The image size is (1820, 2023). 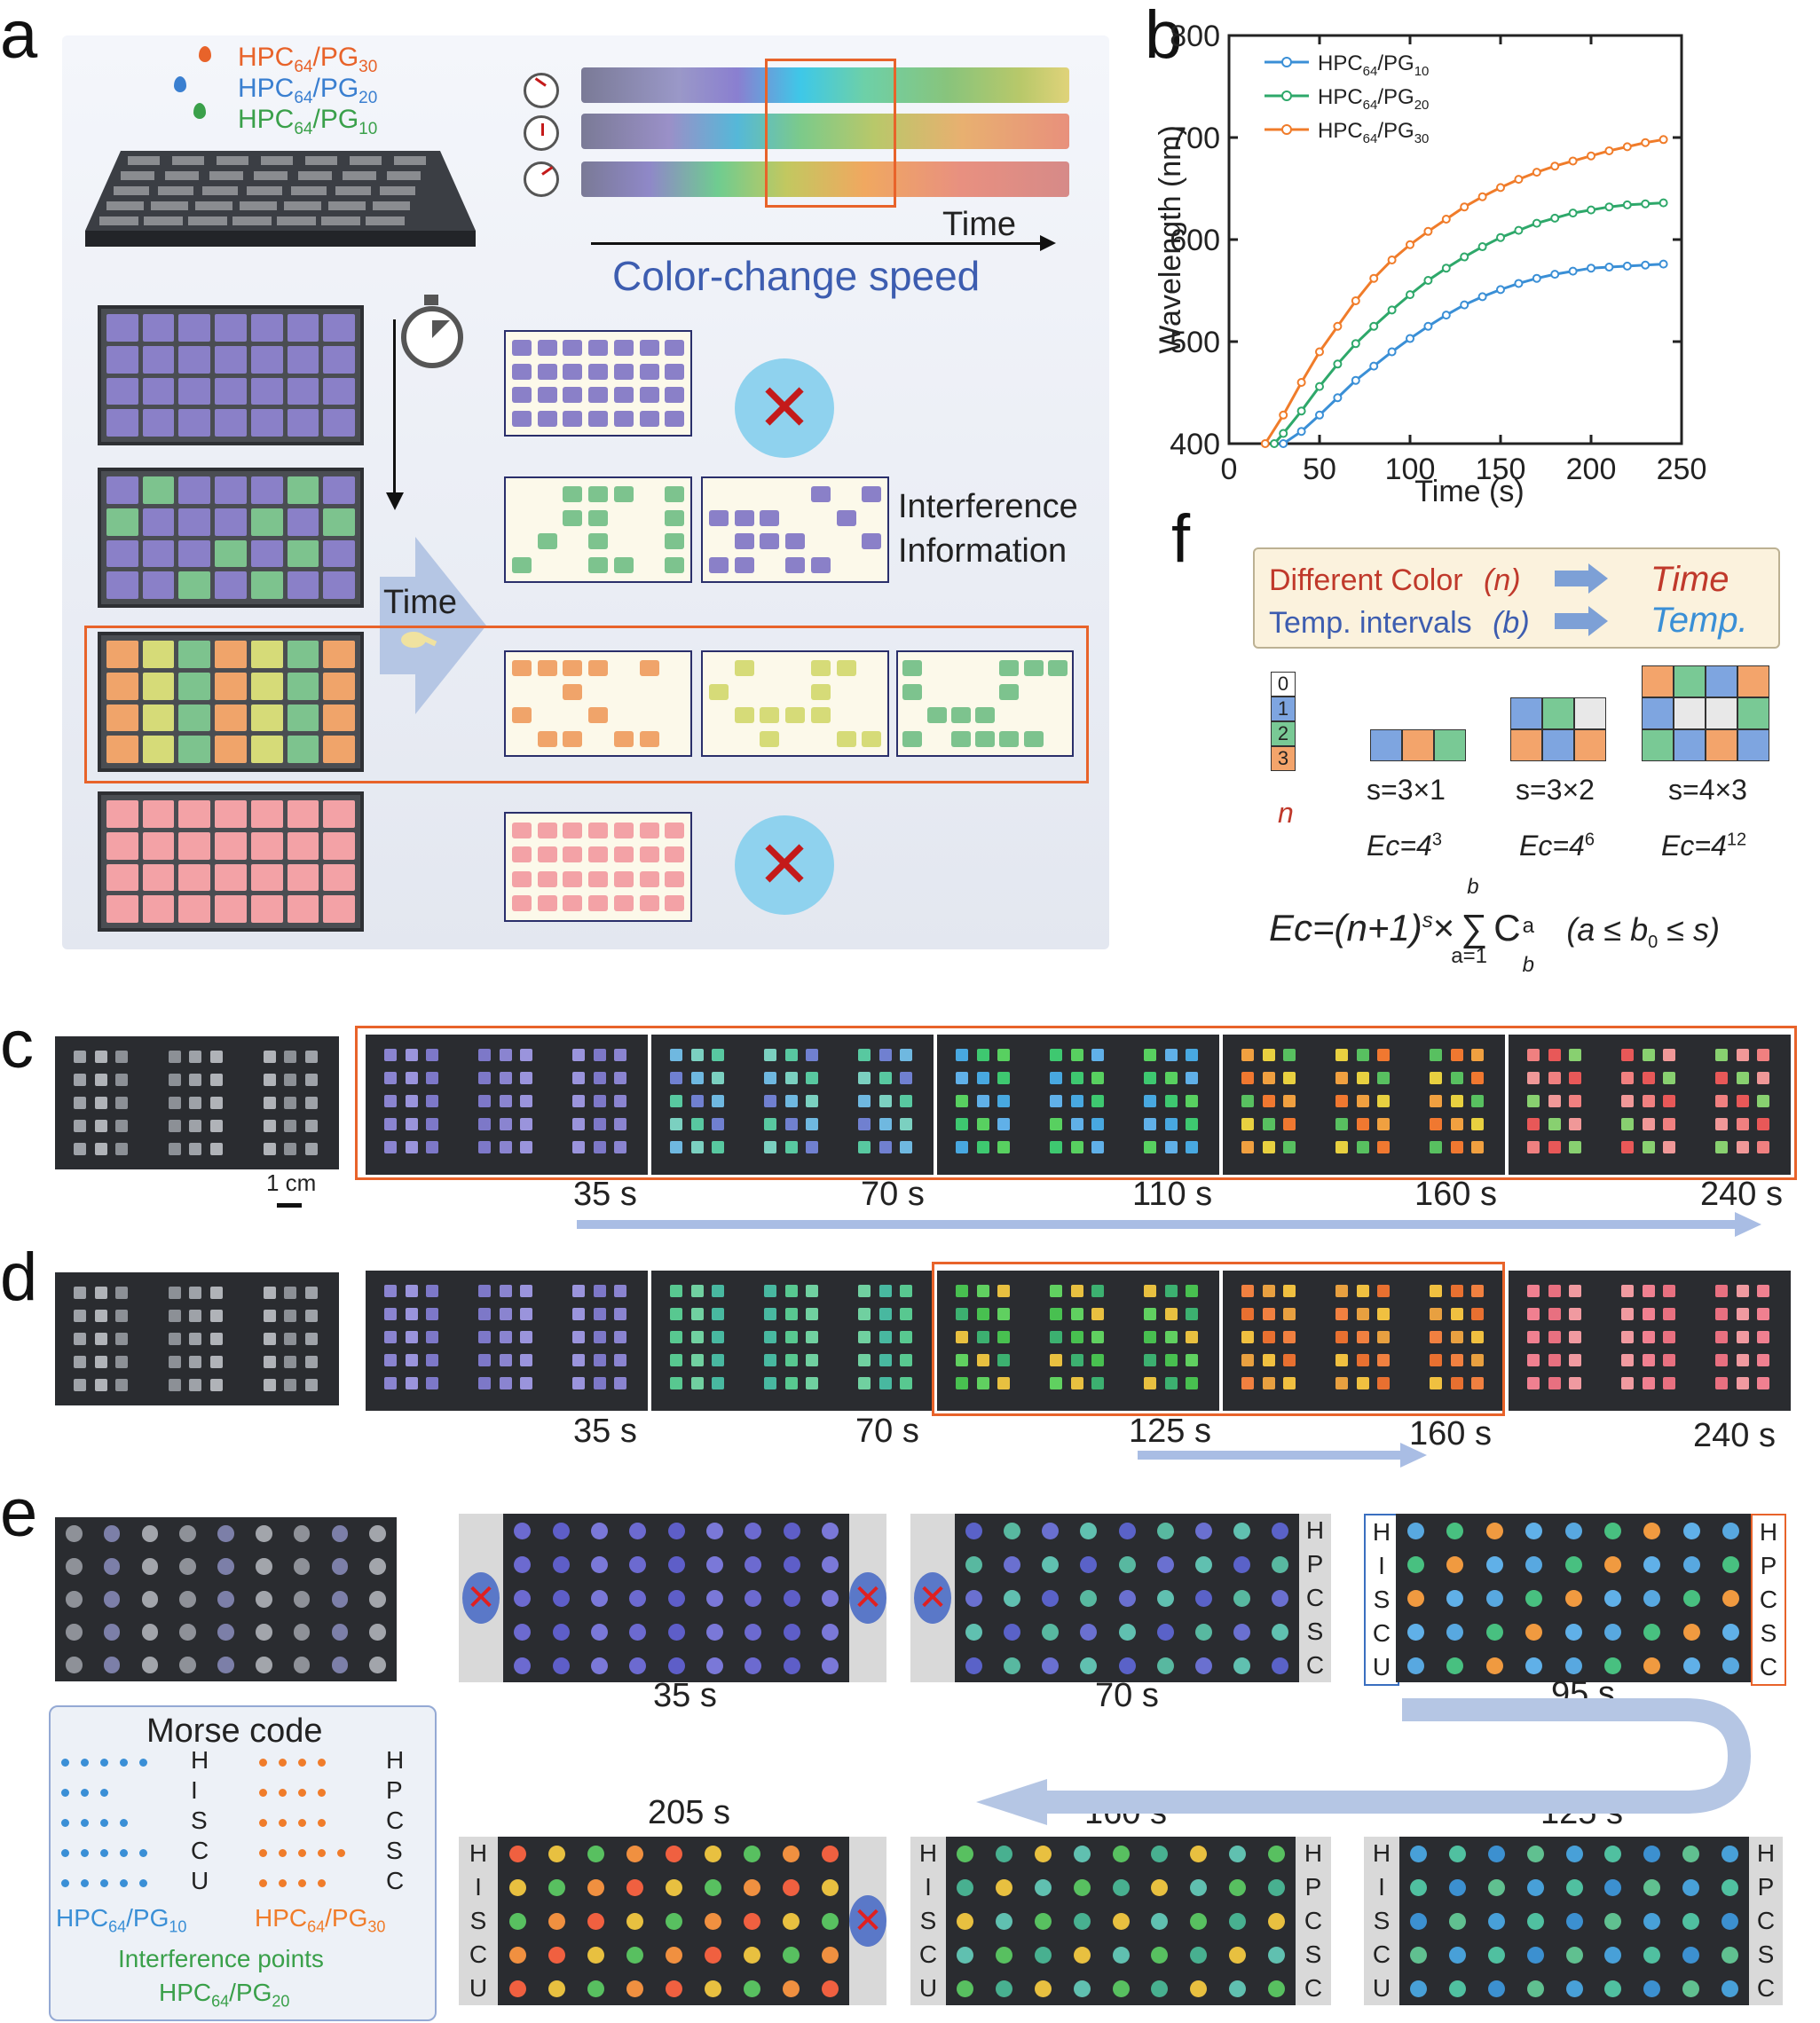 What do you see at coordinates (893, 1194) in the screenshot?
I see `c-time-2: 70 s` at bounding box center [893, 1194].